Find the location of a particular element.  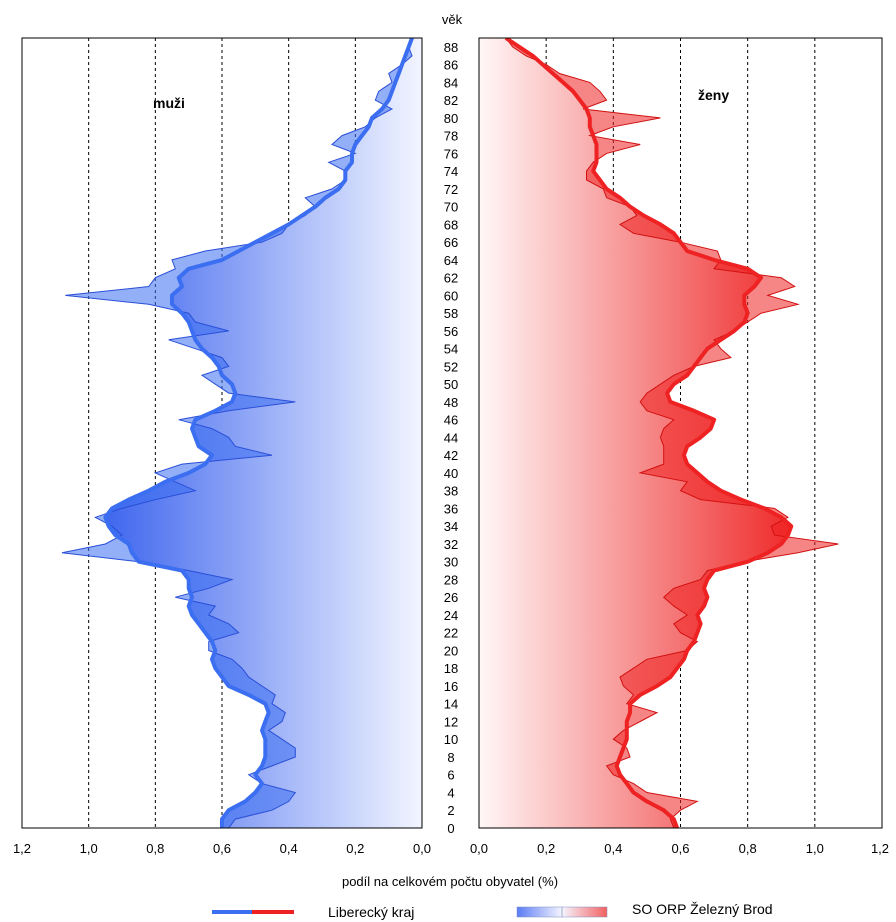

men-x-tick-label: 1,0 is located at coordinates (89, 848).